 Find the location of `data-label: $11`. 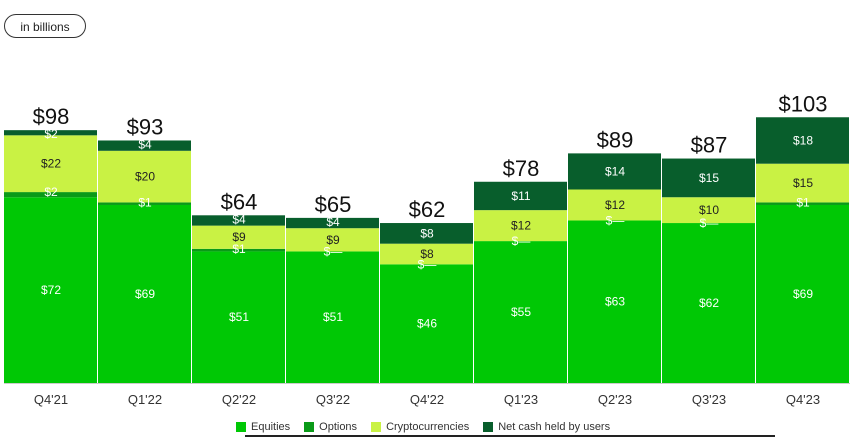

data-label: $11 is located at coordinates (520, 196).